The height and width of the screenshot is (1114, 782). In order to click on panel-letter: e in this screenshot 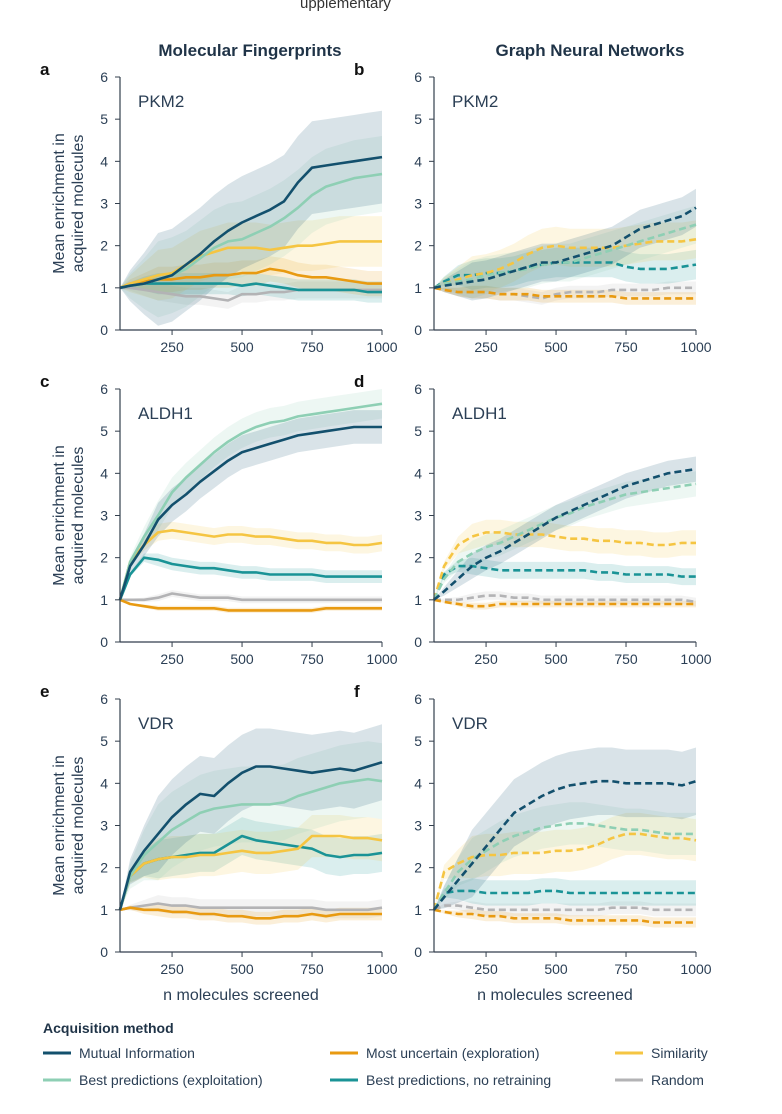, I will do `click(44, 691)`.